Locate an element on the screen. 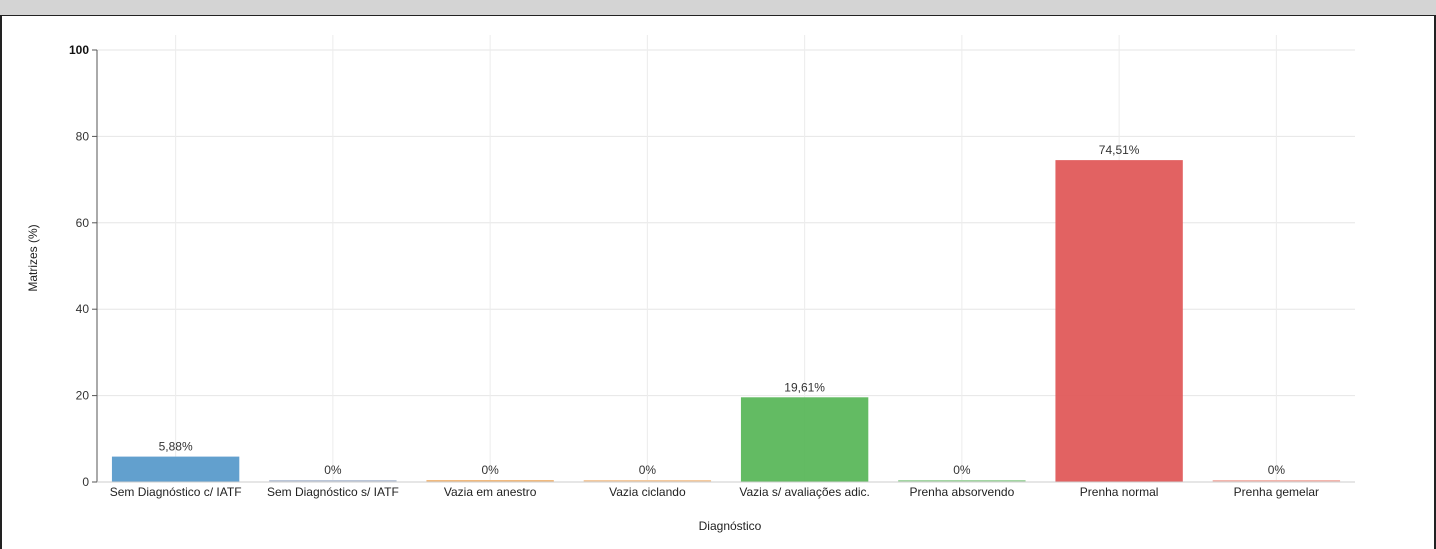 The height and width of the screenshot is (549, 1436). bar-value-label: 19,61% is located at coordinates (804, 387).